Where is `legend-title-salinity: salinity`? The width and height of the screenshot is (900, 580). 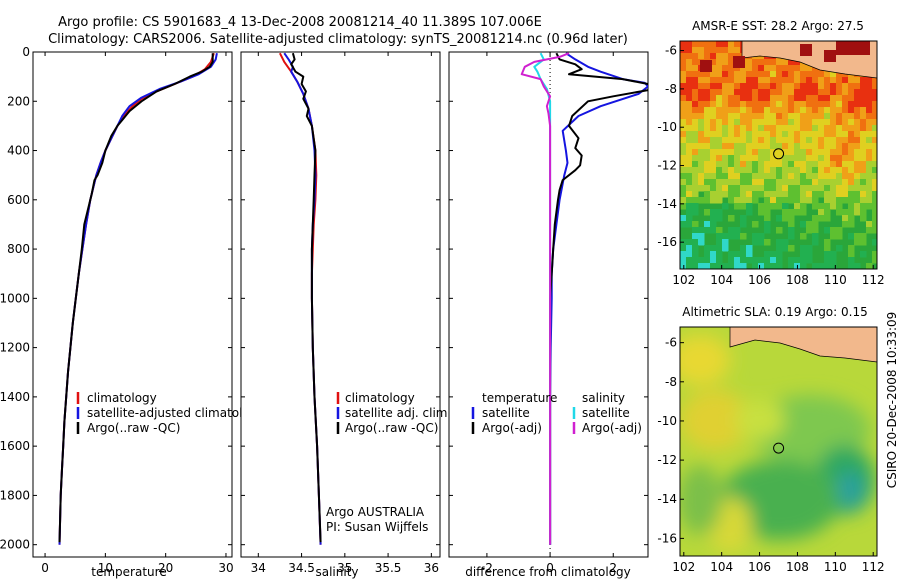 legend-title-salinity: salinity is located at coordinates (603, 398).